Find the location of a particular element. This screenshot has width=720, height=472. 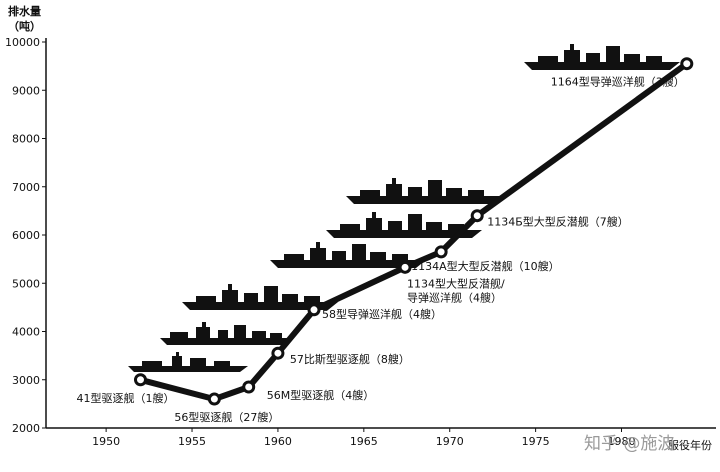

point-label: 1134Б型大型反潜舰（7艘） is located at coordinates (558, 222).